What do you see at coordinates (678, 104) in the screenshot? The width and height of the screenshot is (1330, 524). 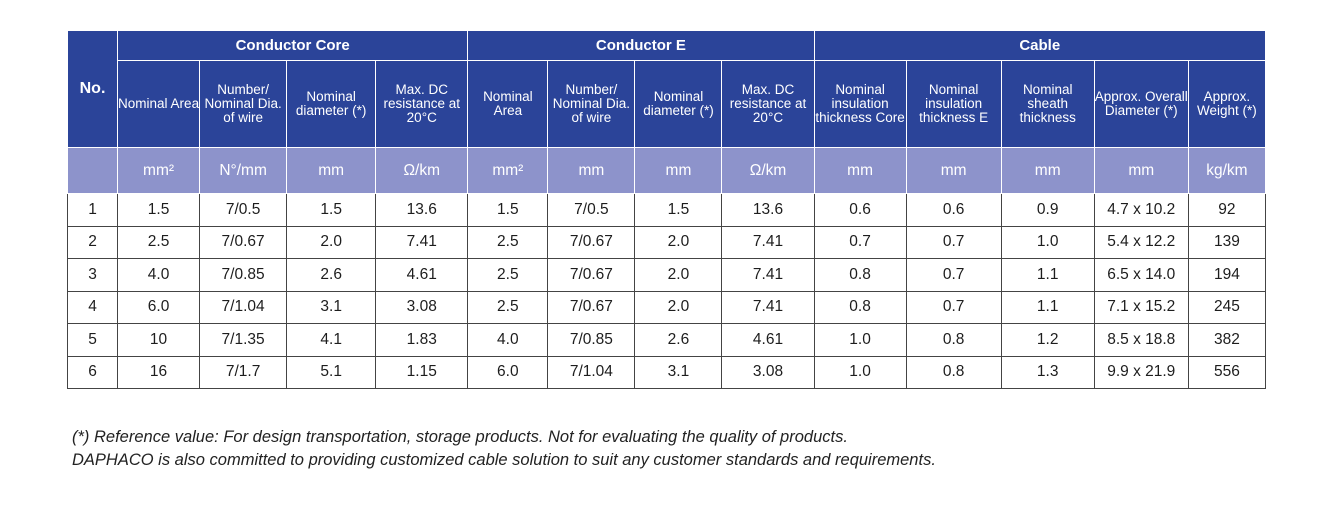 I see `subheader-cell: Nominal diameter (*)` at bounding box center [678, 104].